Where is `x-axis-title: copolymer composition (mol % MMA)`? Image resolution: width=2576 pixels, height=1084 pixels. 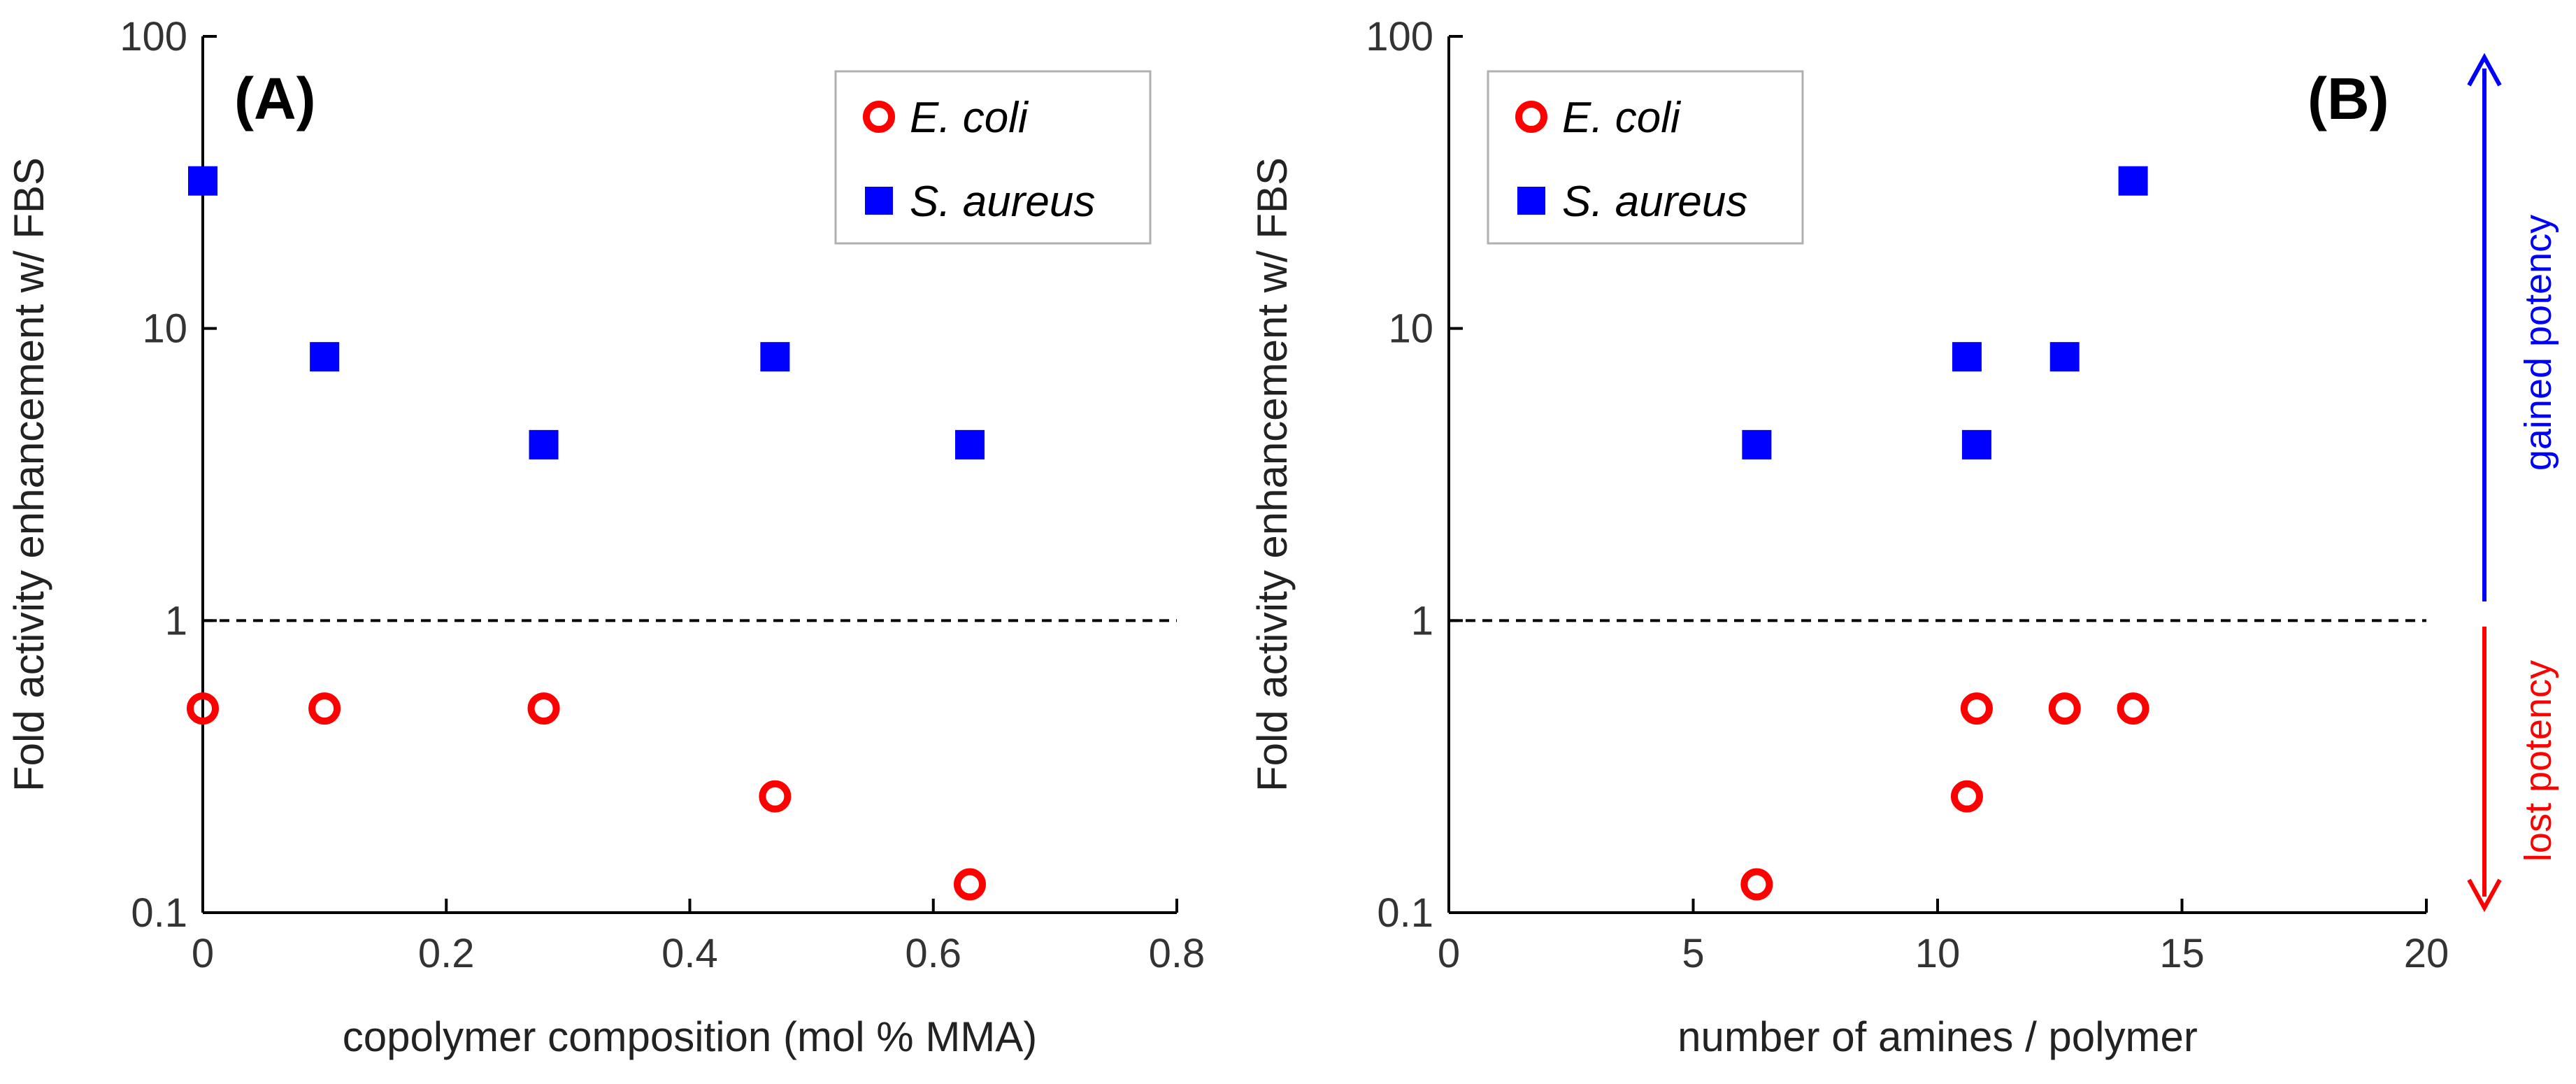 x-axis-title: copolymer composition (mol % MMA) is located at coordinates (690, 1036).